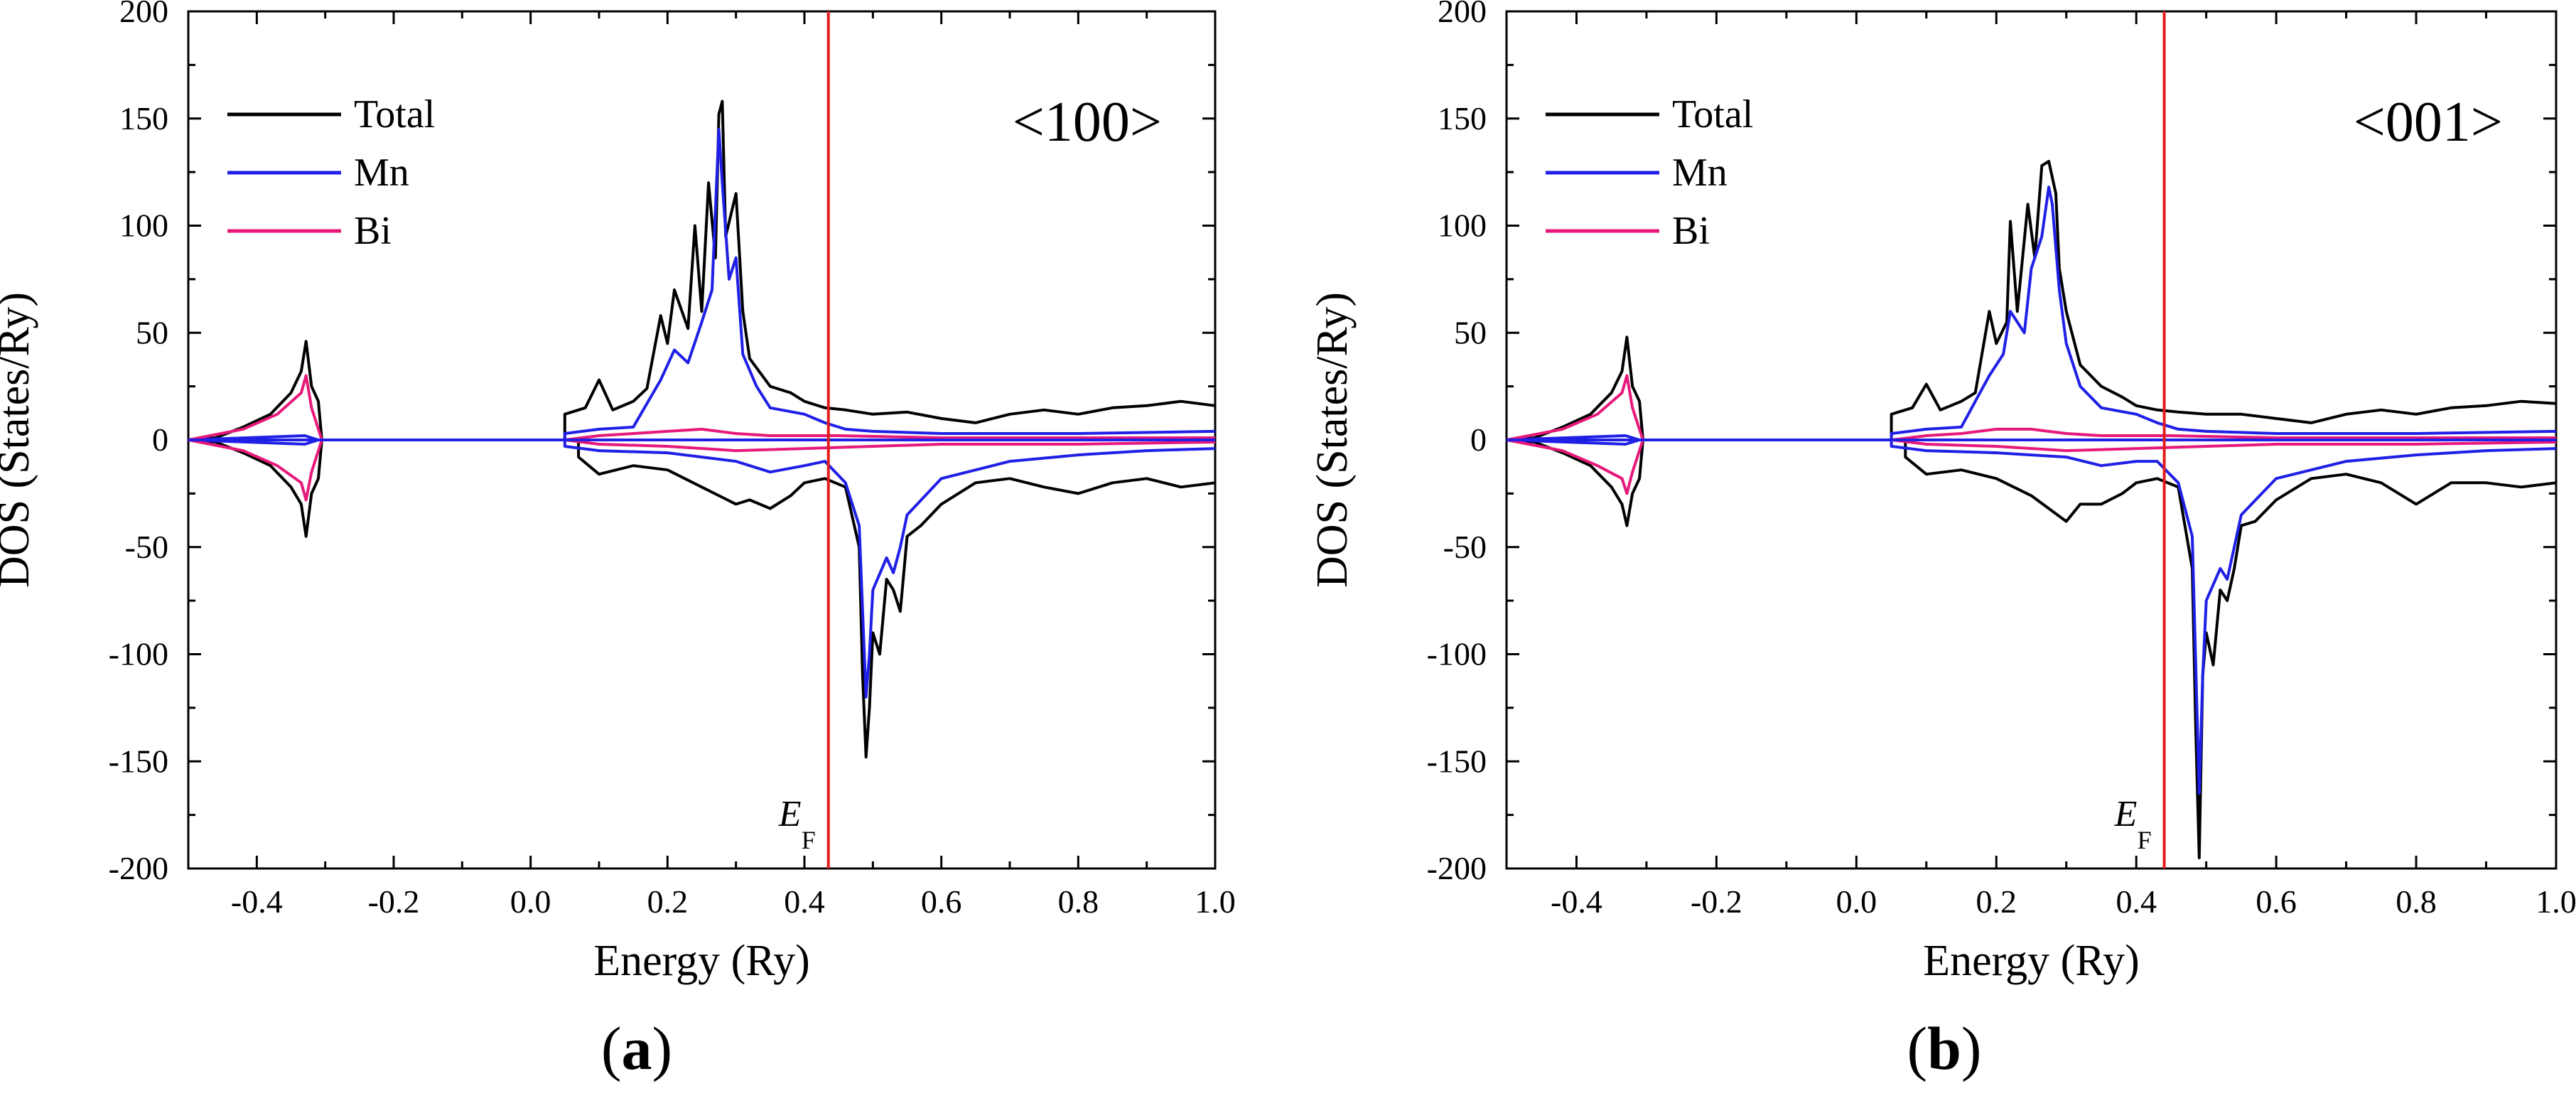 Image resolution: width=2576 pixels, height=1108 pixels. I want to click on figure-label-b: (b), so click(1944, 1048).